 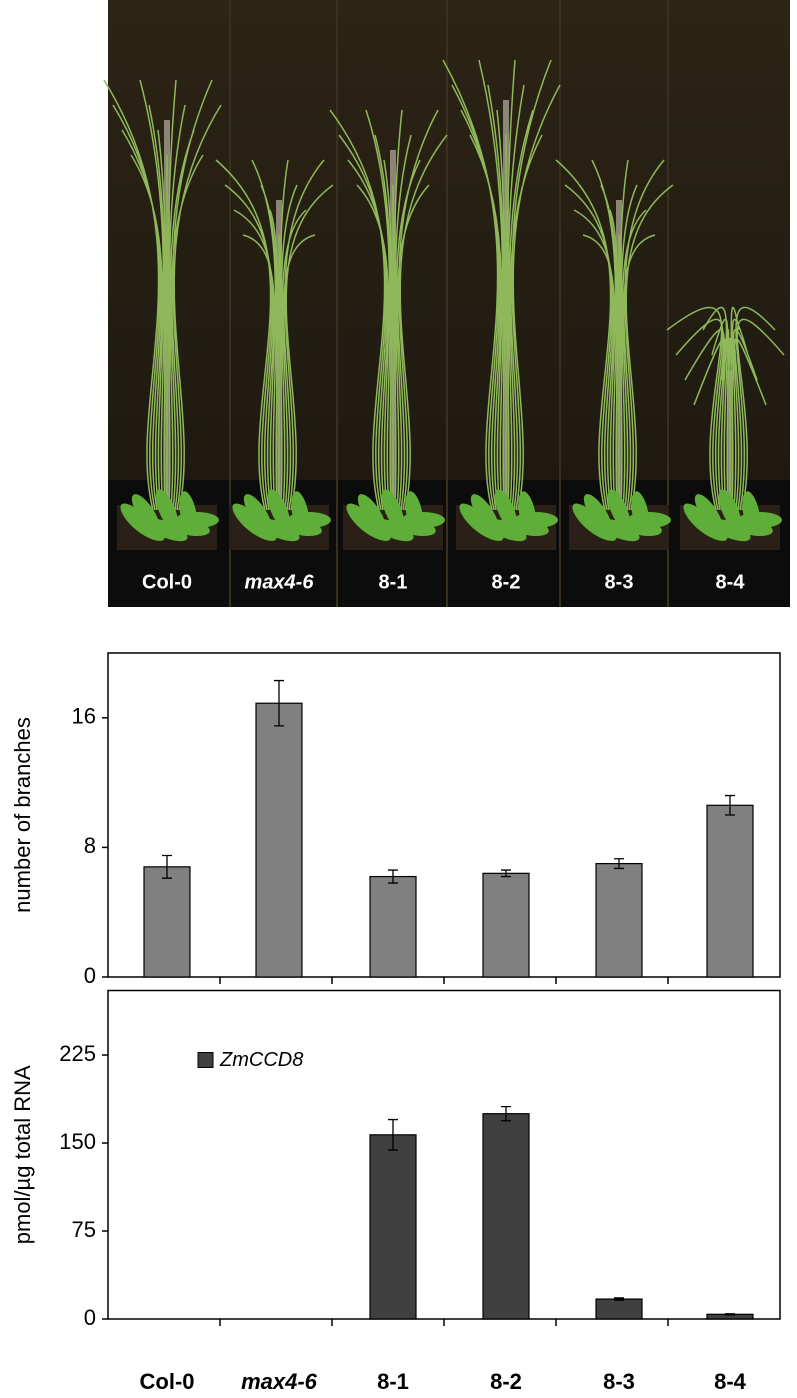 What do you see at coordinates (84, 1229) in the screenshot?
I see `y-tick-label: 75` at bounding box center [84, 1229].